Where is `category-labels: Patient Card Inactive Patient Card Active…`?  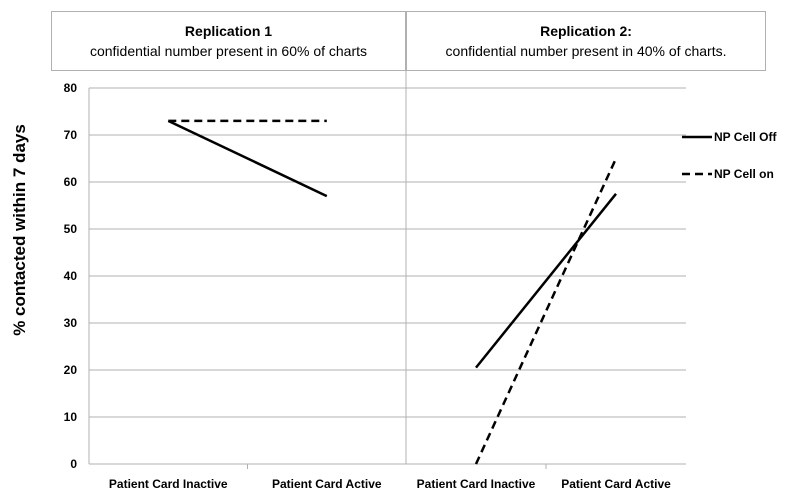
category-labels: Patient Card Inactive Patient Card Active… is located at coordinates (390, 483).